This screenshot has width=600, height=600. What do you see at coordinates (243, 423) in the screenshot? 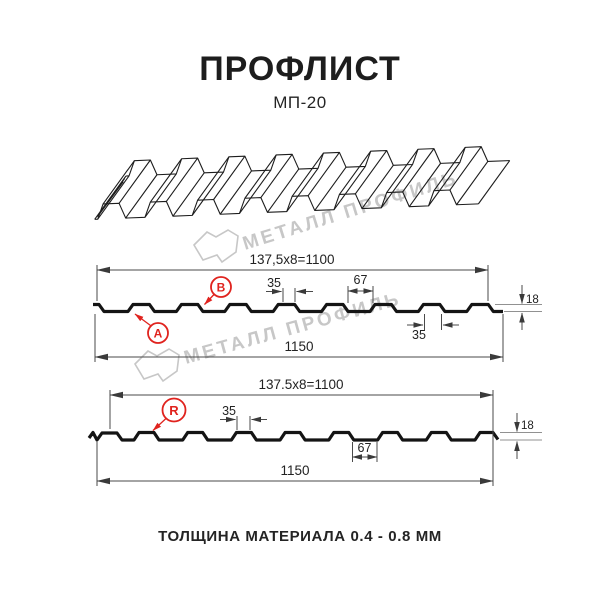
I see `dim-crest` at bounding box center [243, 423].